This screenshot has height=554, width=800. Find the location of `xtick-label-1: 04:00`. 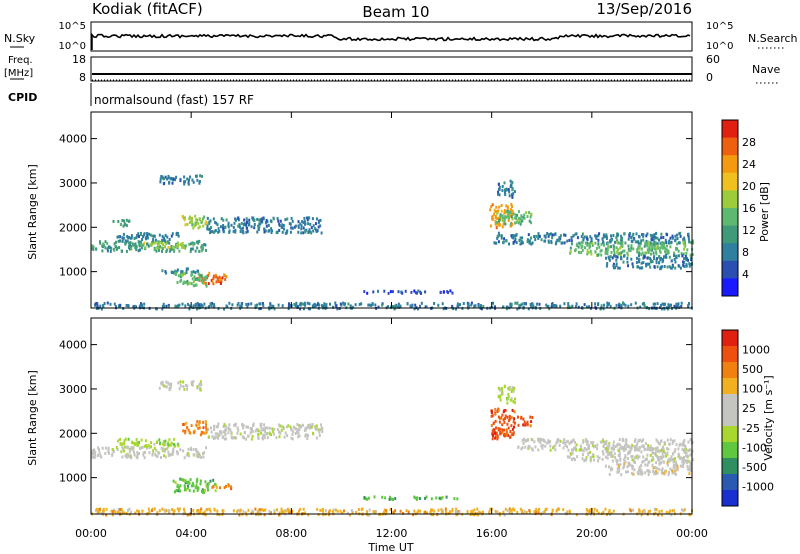

xtick-label-1: 04:00 is located at coordinates (191, 533).